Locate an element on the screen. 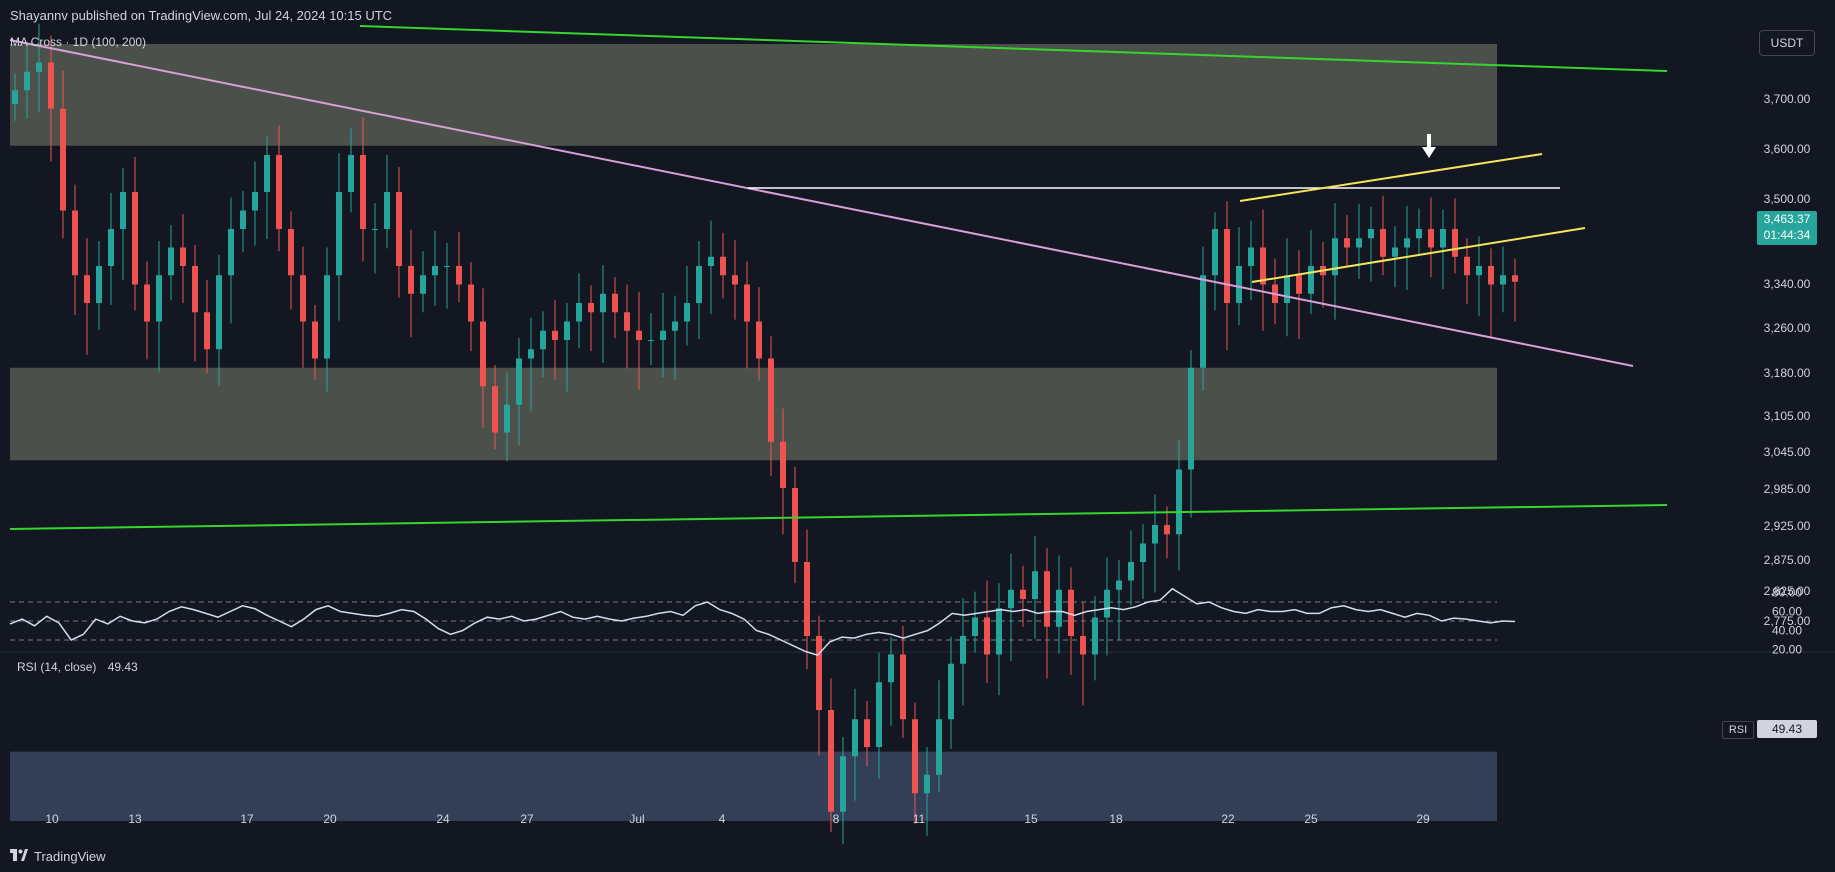 The width and height of the screenshot is (1835, 872). rsi-legend: RSI (14, close) 49.43 is located at coordinates (77, 667).